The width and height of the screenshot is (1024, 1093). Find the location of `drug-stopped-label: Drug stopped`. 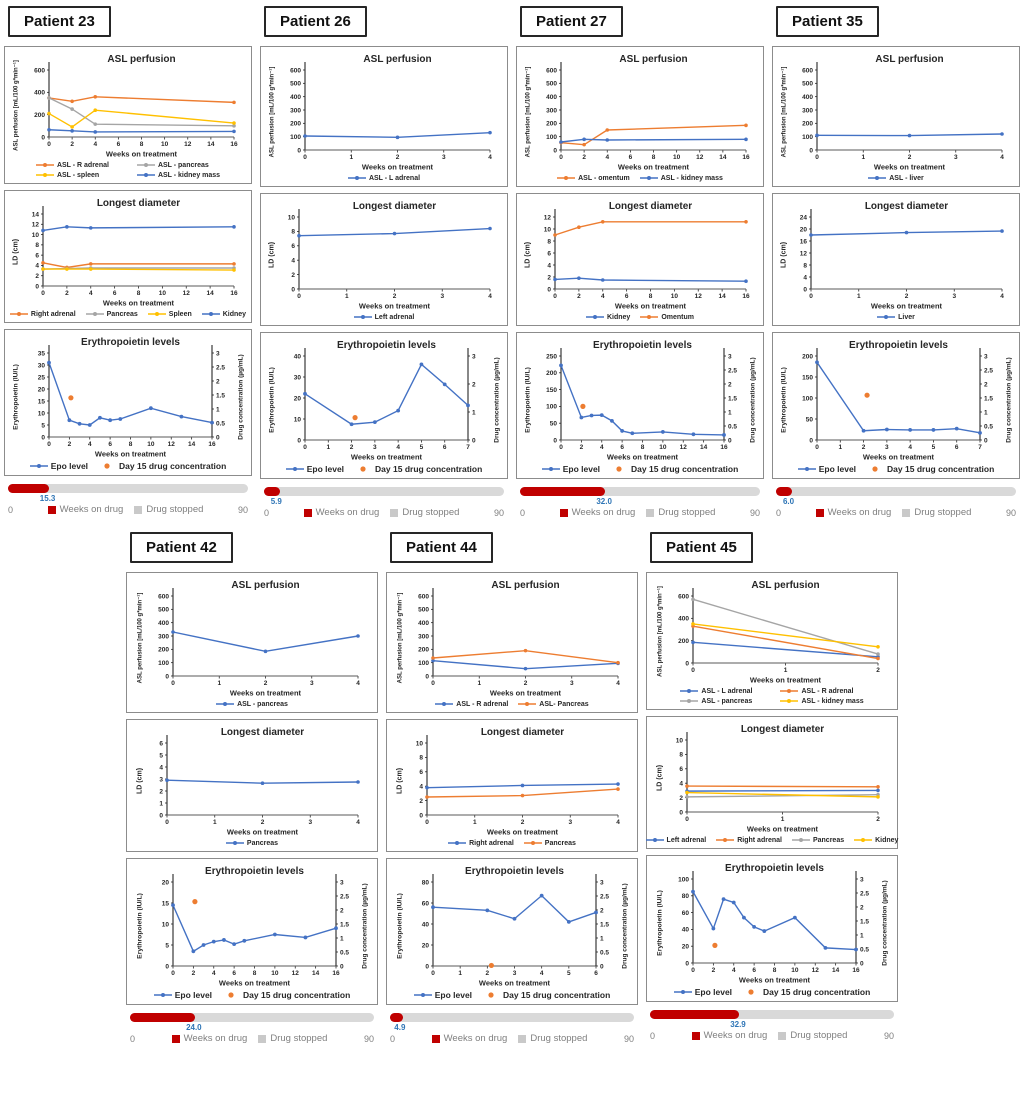

drug-stopped-label: Drug stopped is located at coordinates (819, 1035).